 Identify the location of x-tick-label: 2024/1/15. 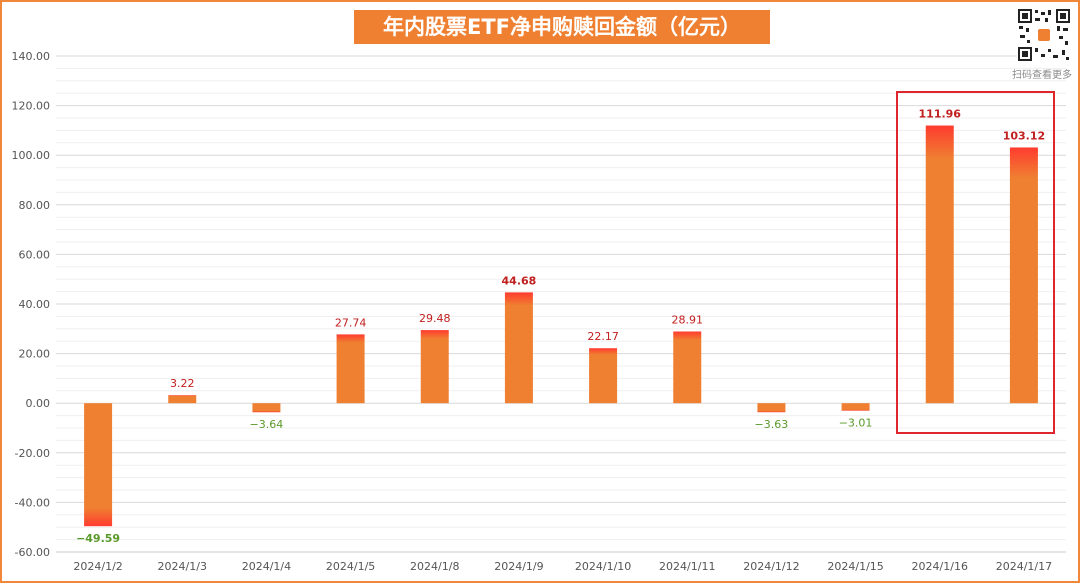
(855, 566).